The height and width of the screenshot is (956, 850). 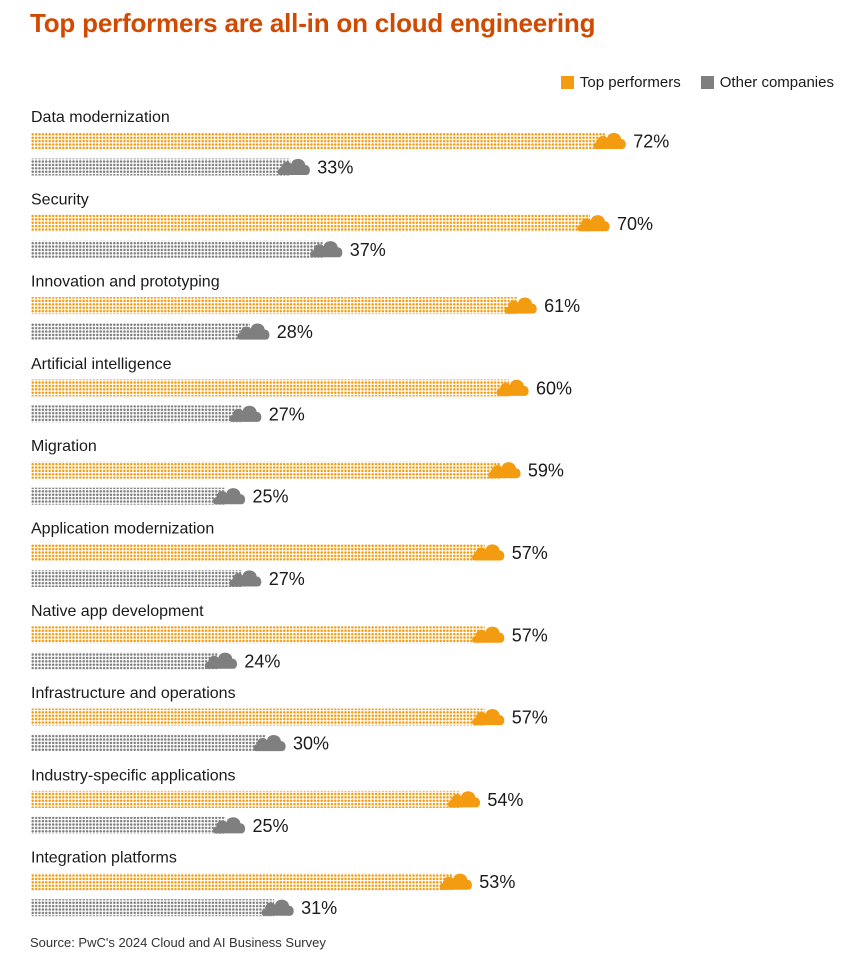 I want to click on bar-top-performers-artificial-intelligence, so click(x=270, y=388).